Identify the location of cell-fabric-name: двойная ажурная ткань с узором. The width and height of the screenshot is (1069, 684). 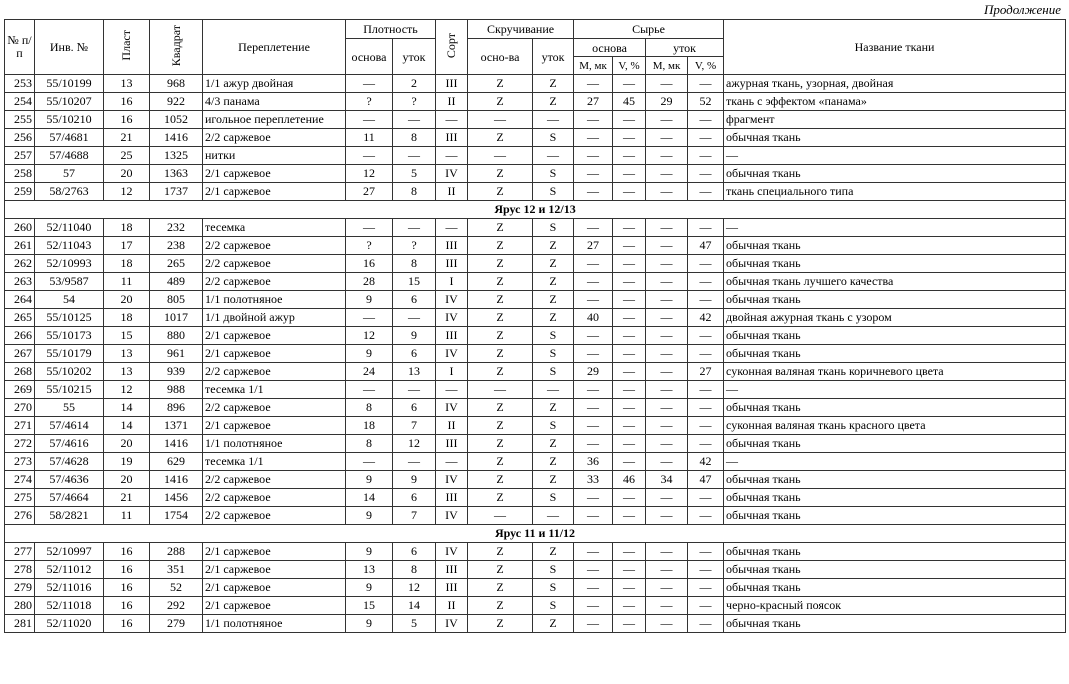
(895, 317).